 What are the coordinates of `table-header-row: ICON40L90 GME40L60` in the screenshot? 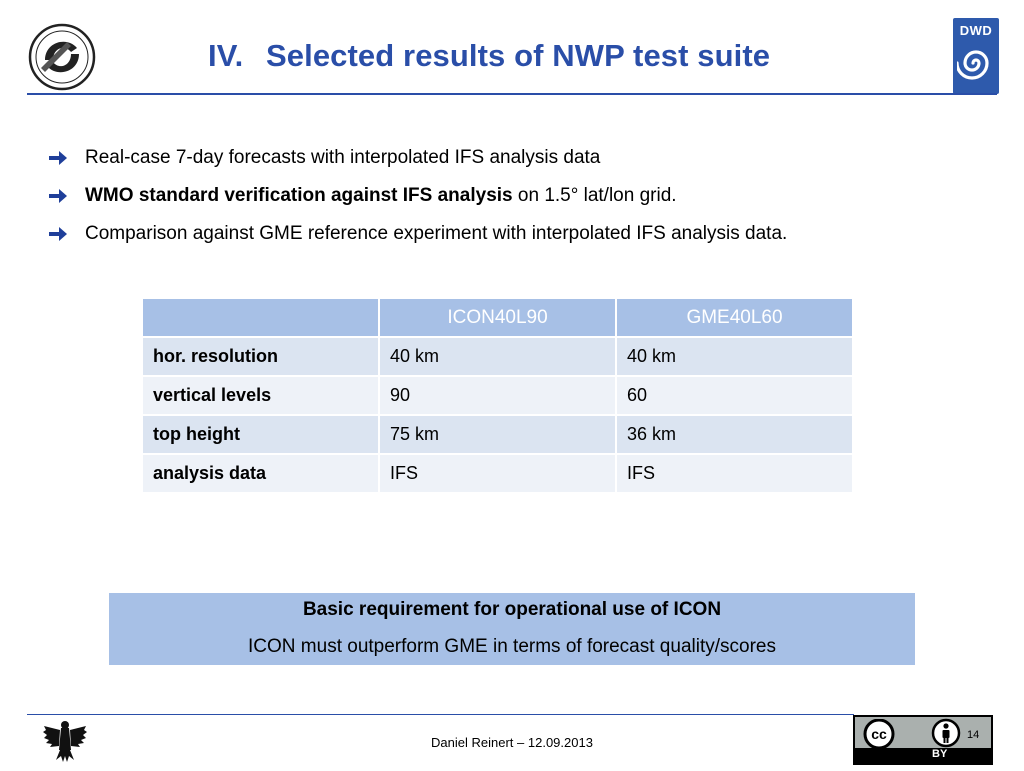 It's located at (497, 317).